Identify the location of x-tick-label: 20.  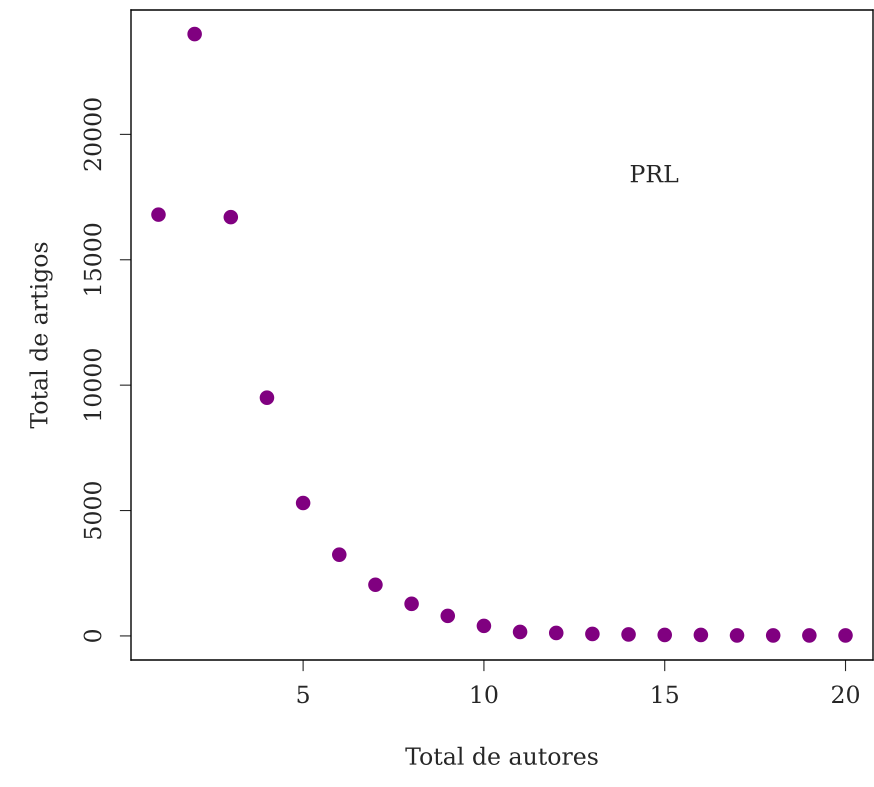
(845, 694).